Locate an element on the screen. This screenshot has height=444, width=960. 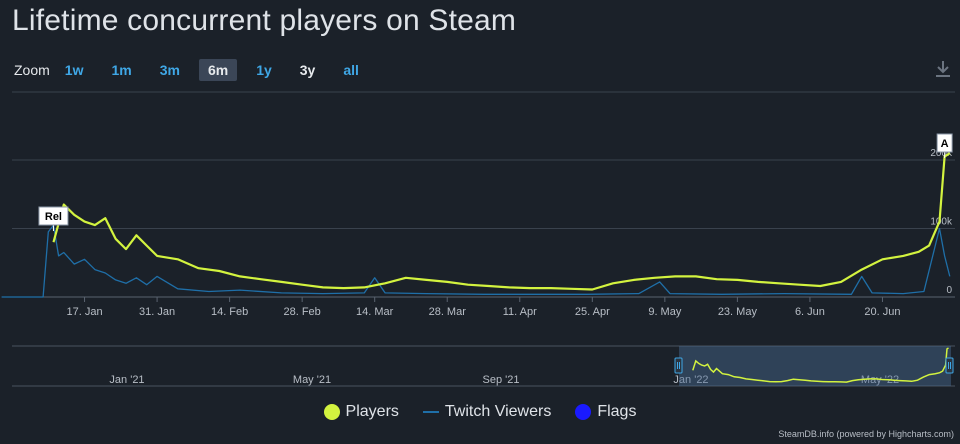
navigator-tick-label: May '21 is located at coordinates (312, 380).